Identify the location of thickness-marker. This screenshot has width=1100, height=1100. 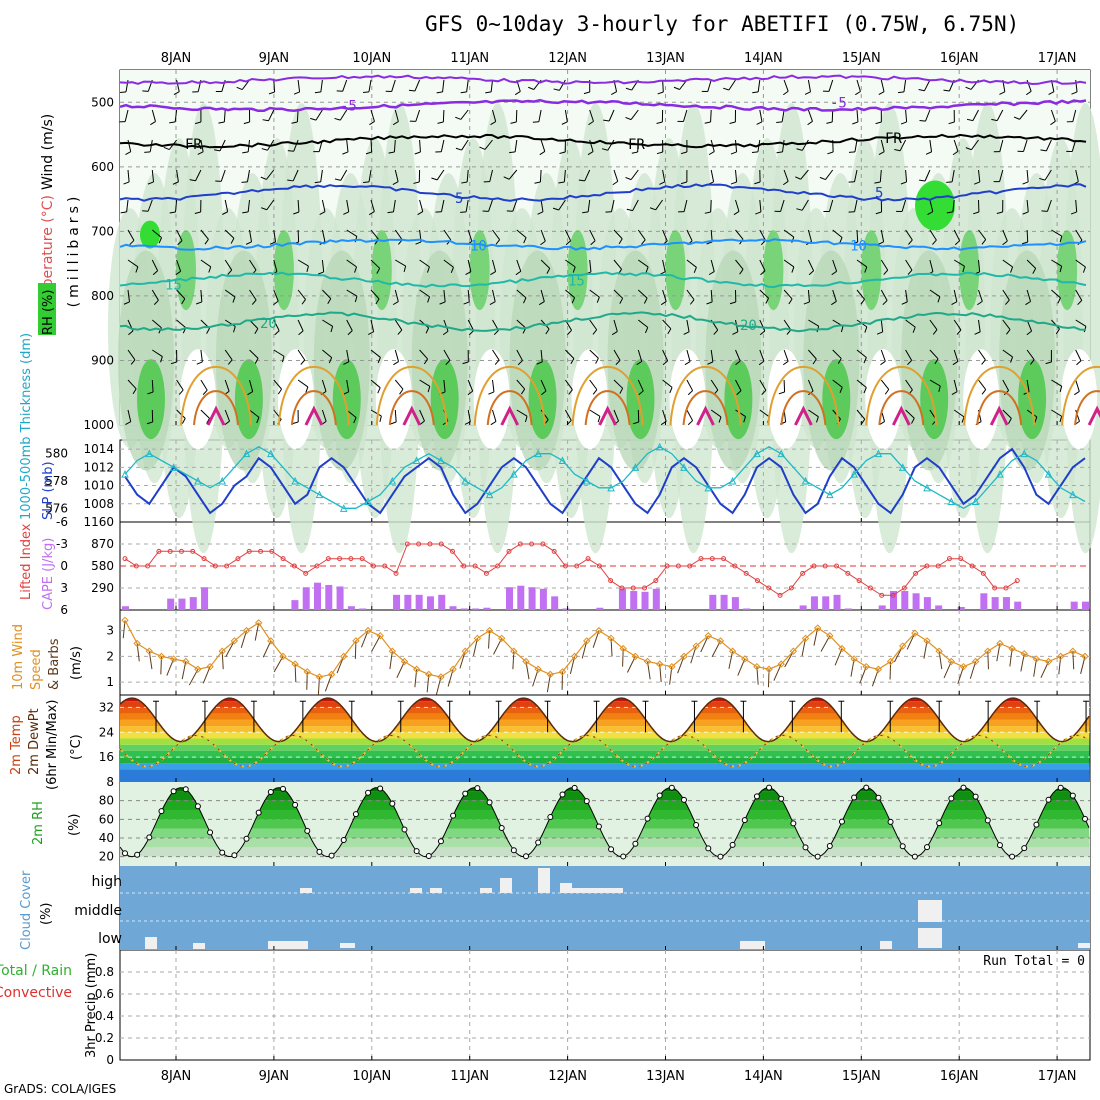
(514, 474).